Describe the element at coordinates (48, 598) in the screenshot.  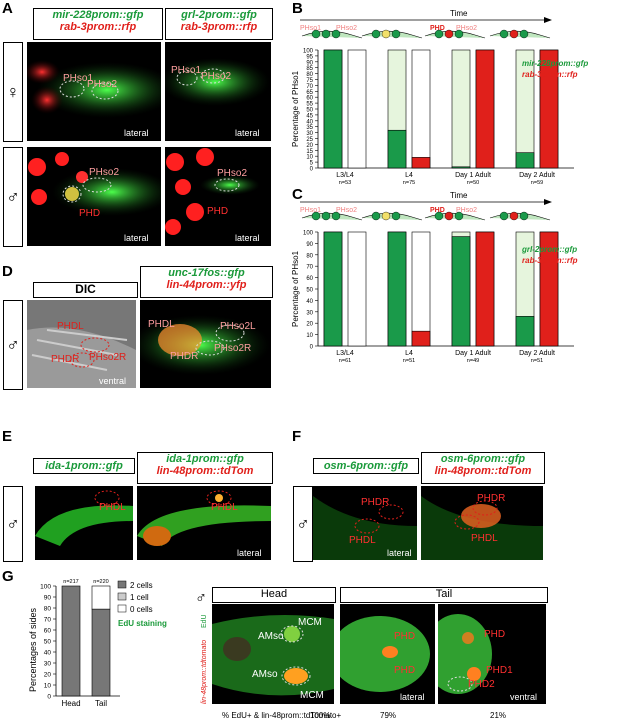
I see `g-y-tick-label: 90` at that location.